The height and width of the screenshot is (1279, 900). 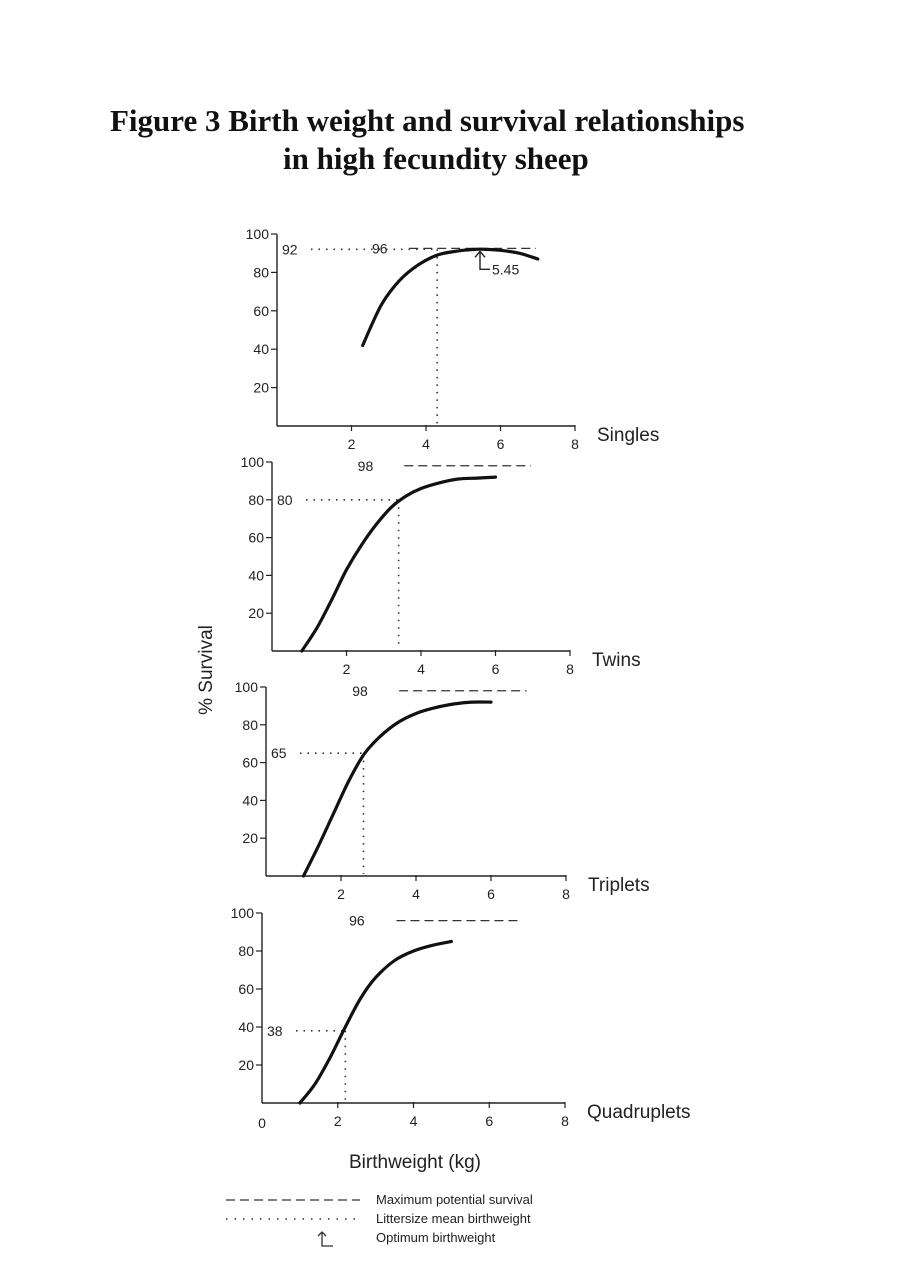 I want to click on legend-label-mean-birthweight: Littersize mean birthweight, so click(x=453, y=1218).